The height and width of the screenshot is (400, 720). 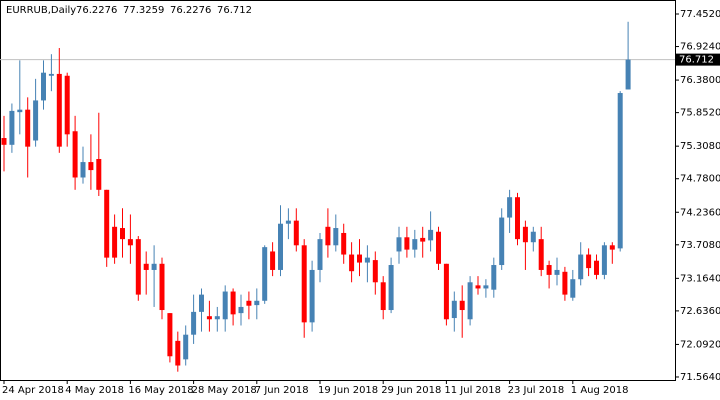 I want to click on x-tick-label: 1 Aug 2018, so click(x=600, y=390).